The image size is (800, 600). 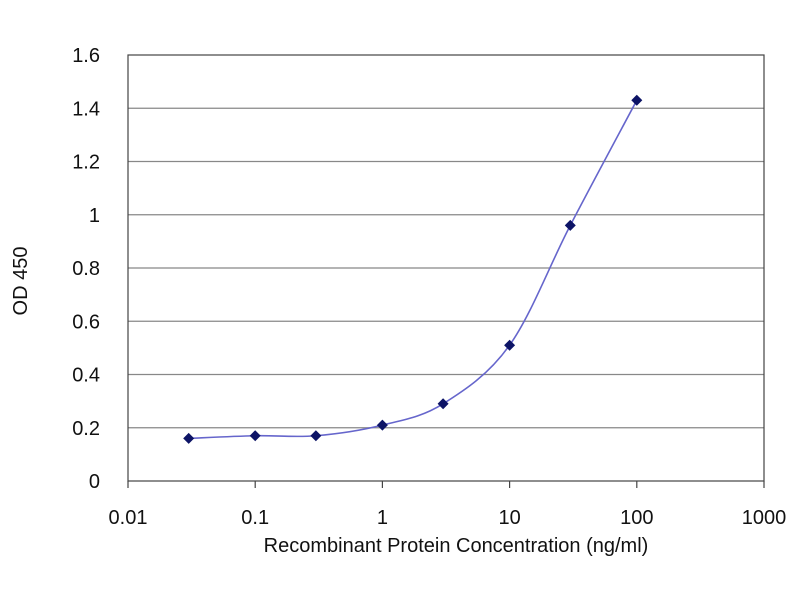 What do you see at coordinates (94, 216) in the screenshot?
I see `y-tick-label: 1` at bounding box center [94, 216].